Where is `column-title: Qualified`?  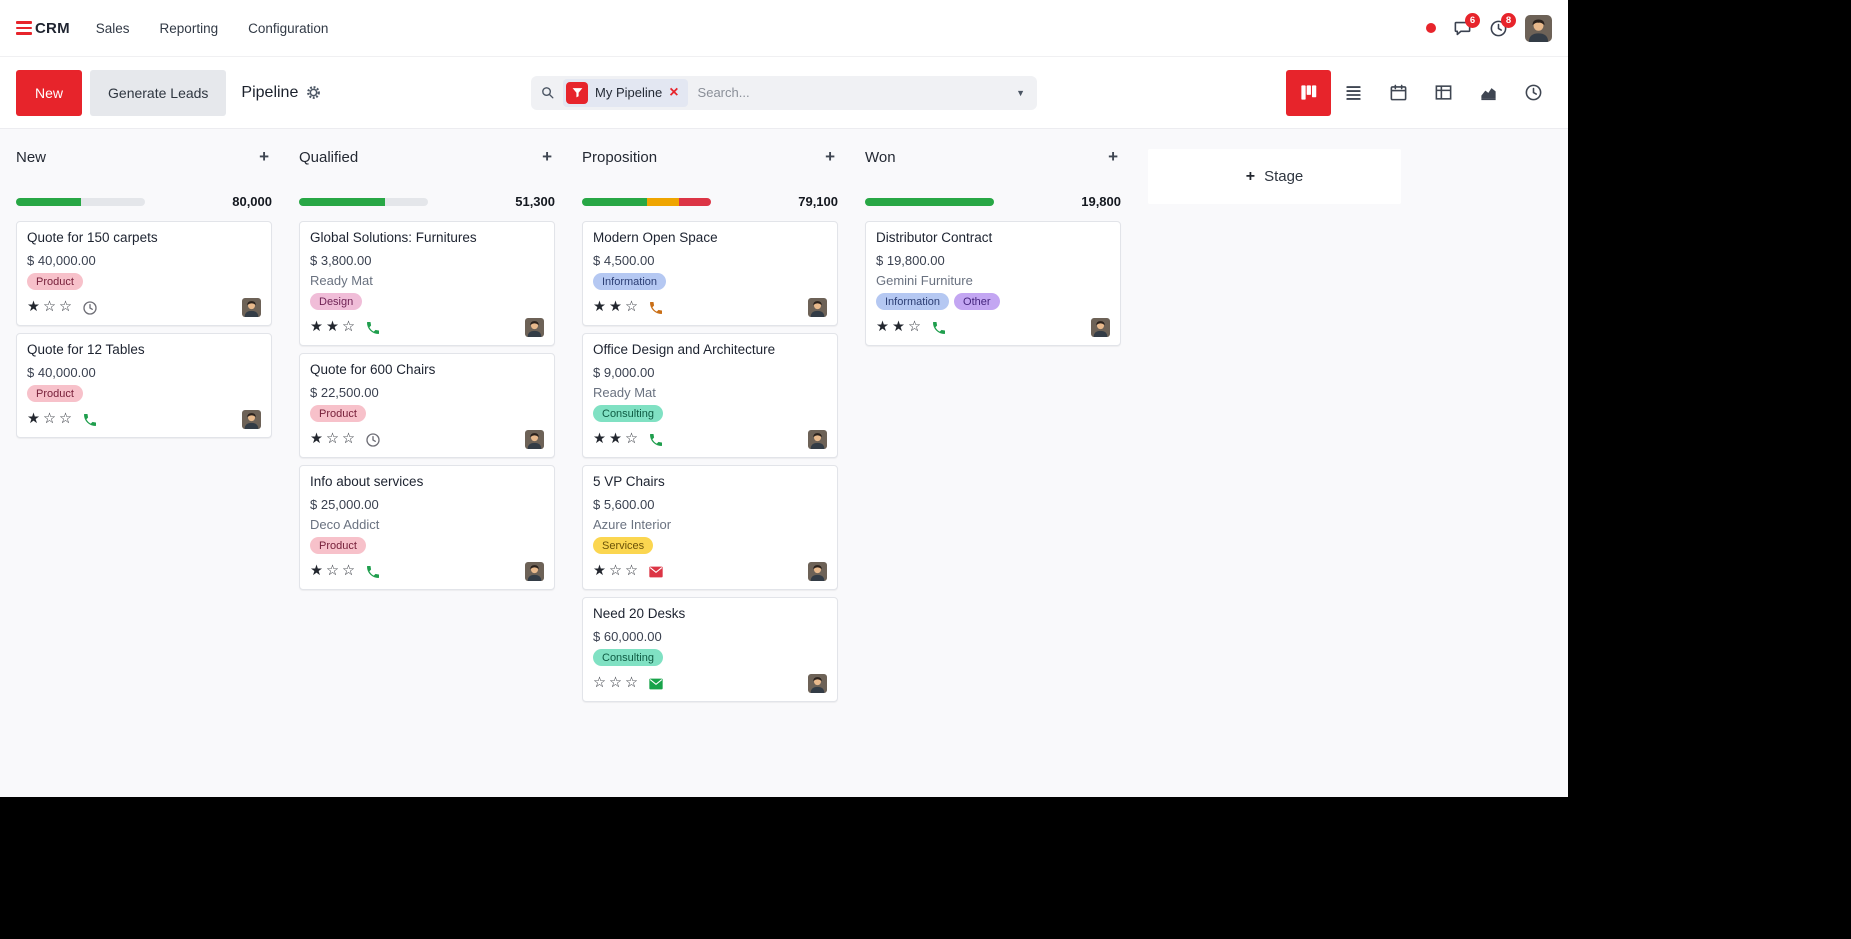 column-title: Qualified is located at coordinates (329, 157).